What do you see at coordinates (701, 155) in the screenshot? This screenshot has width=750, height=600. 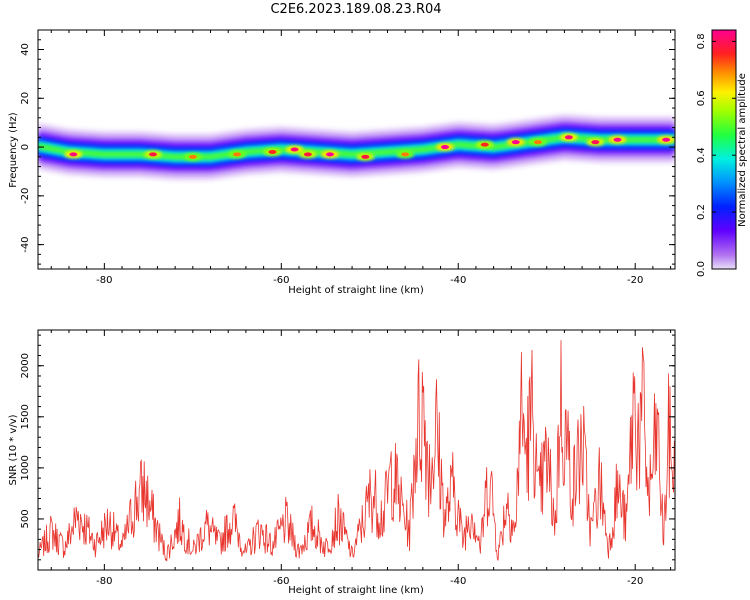 I see `colorbar-tick-label: 0.4` at bounding box center [701, 155].